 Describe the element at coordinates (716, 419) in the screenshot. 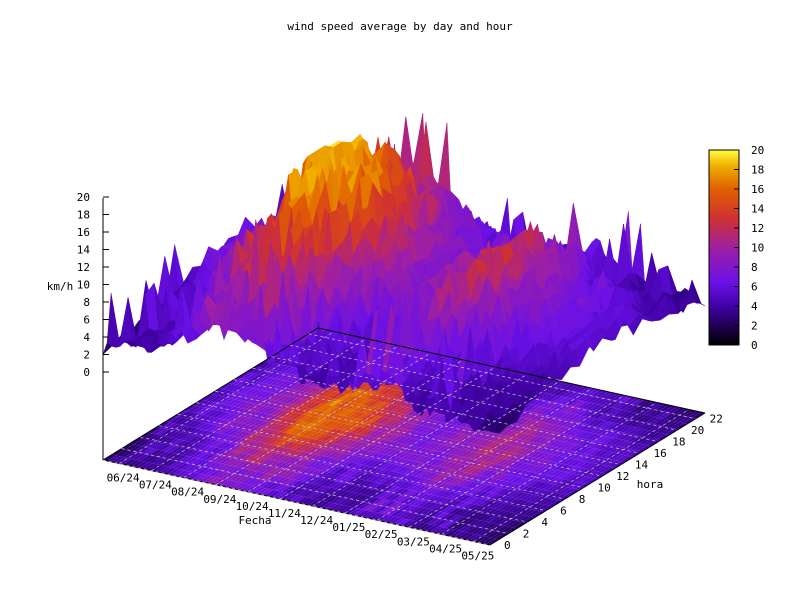

I see `y-tick-label: 22` at that location.